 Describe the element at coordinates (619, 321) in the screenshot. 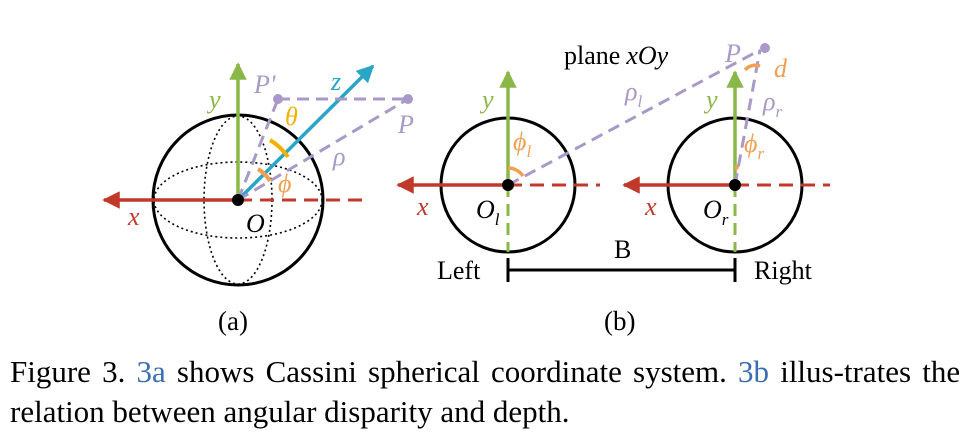

I see `panel-b-label: (b)` at that location.